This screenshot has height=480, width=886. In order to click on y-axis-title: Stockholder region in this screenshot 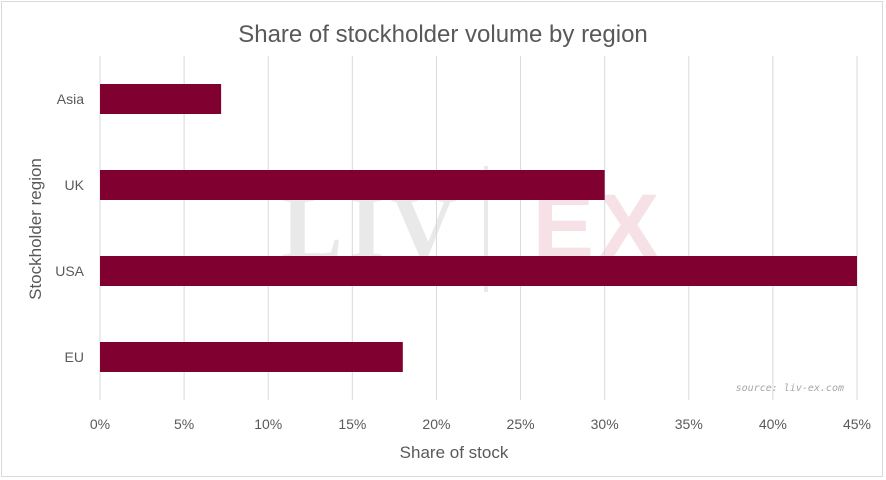, I will do `click(35, 229)`.